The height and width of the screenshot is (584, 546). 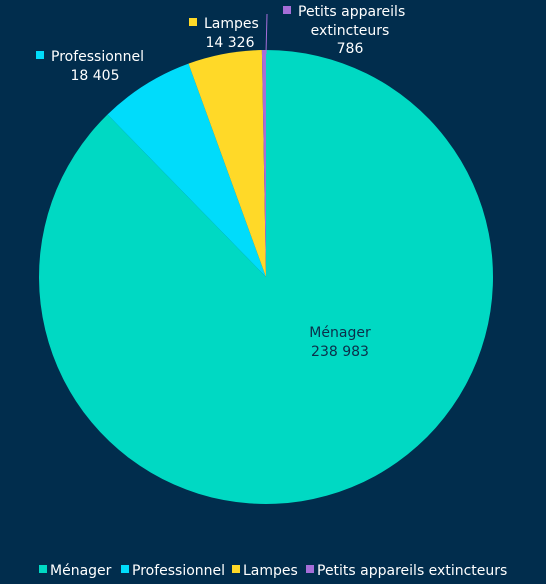 What do you see at coordinates (227, 163) in the screenshot?
I see `pie-slice-lampes` at bounding box center [227, 163].